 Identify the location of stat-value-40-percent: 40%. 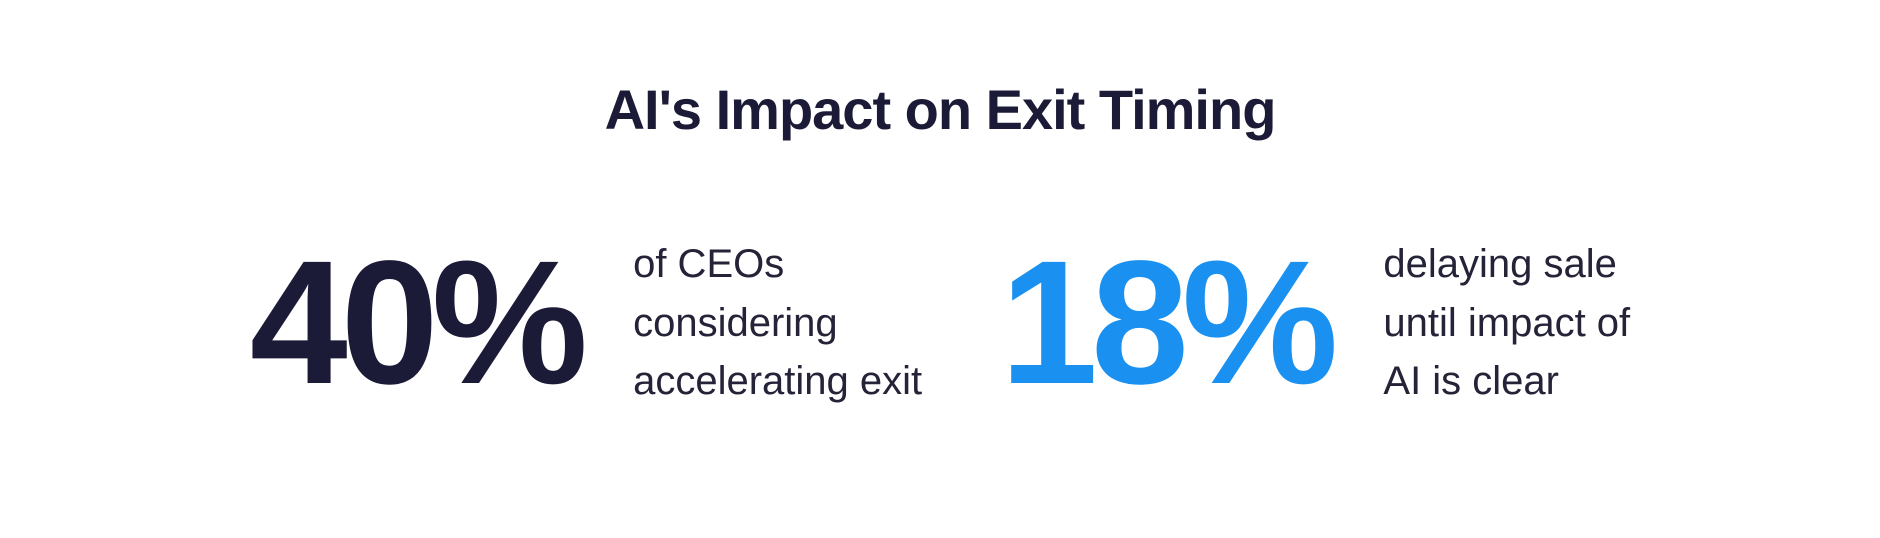
(418, 322).